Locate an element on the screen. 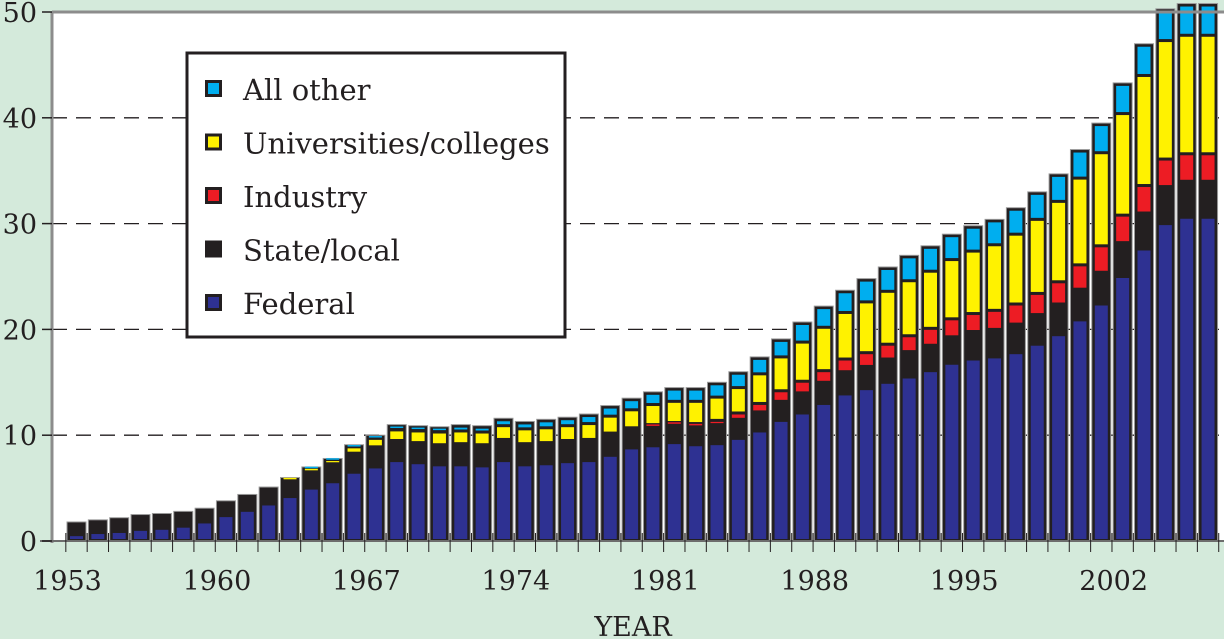 The height and width of the screenshot is (639, 1224). bar-1996 is located at coordinates (994, 380).